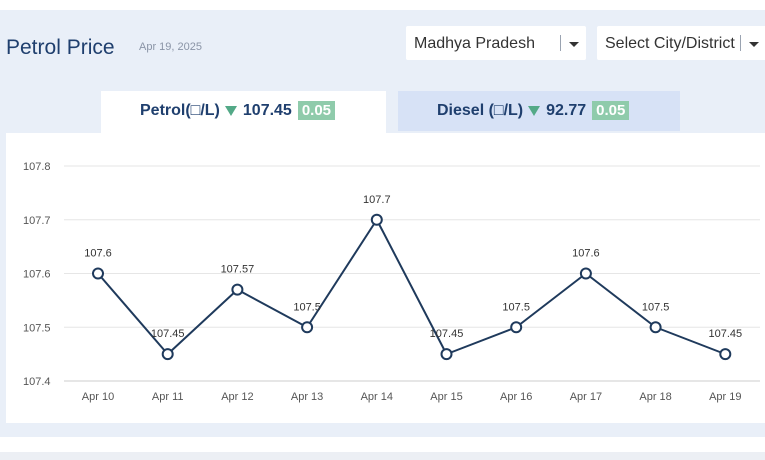  I want to click on y-tick-label: 107.8, so click(37, 167).